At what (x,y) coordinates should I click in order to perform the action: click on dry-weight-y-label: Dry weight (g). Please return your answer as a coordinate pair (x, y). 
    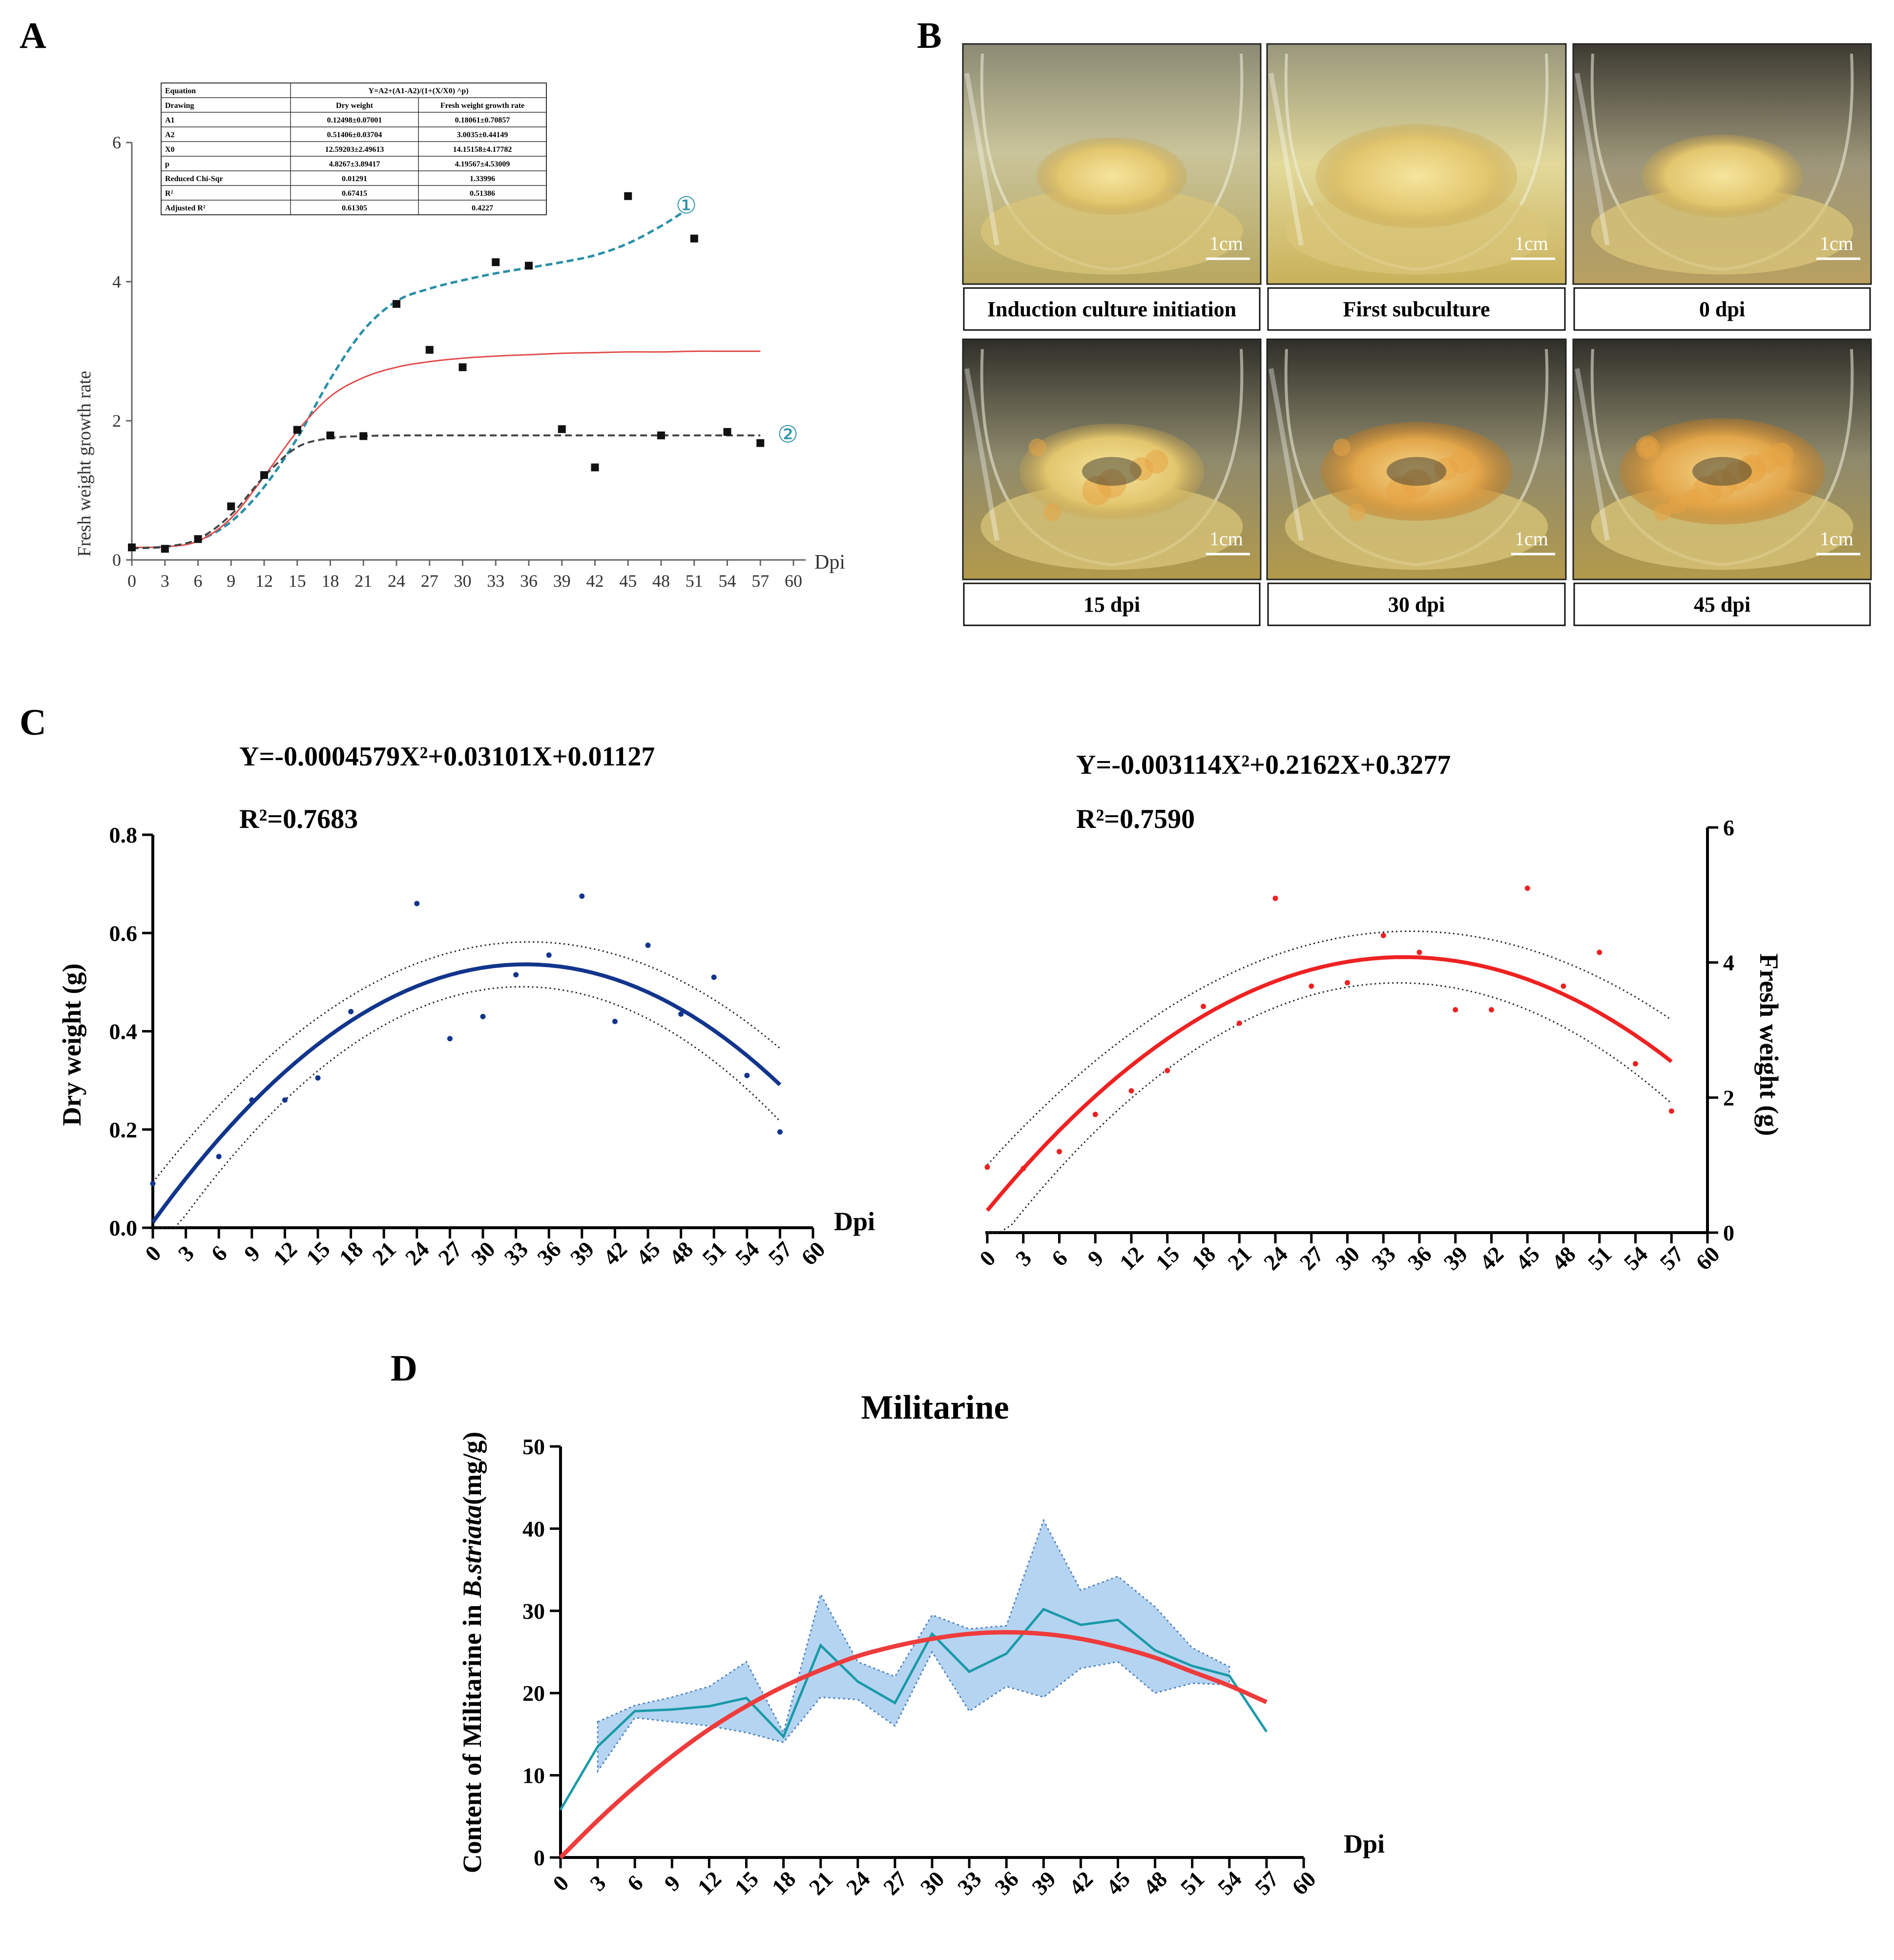
    Looking at the image, I should click on (71, 1045).